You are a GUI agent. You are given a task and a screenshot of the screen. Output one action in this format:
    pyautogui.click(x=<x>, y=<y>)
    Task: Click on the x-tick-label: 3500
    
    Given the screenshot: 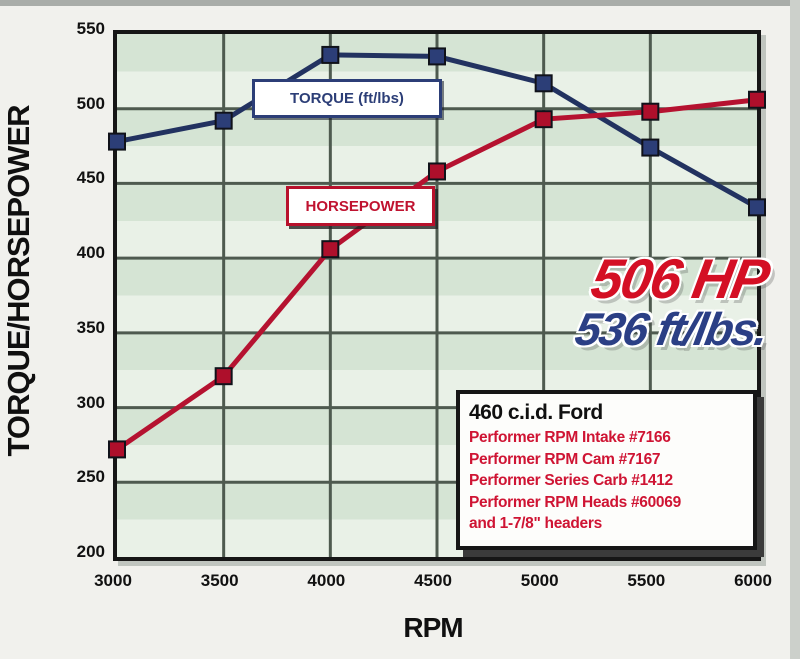 What is the action you would take?
    pyautogui.click(x=219, y=580)
    